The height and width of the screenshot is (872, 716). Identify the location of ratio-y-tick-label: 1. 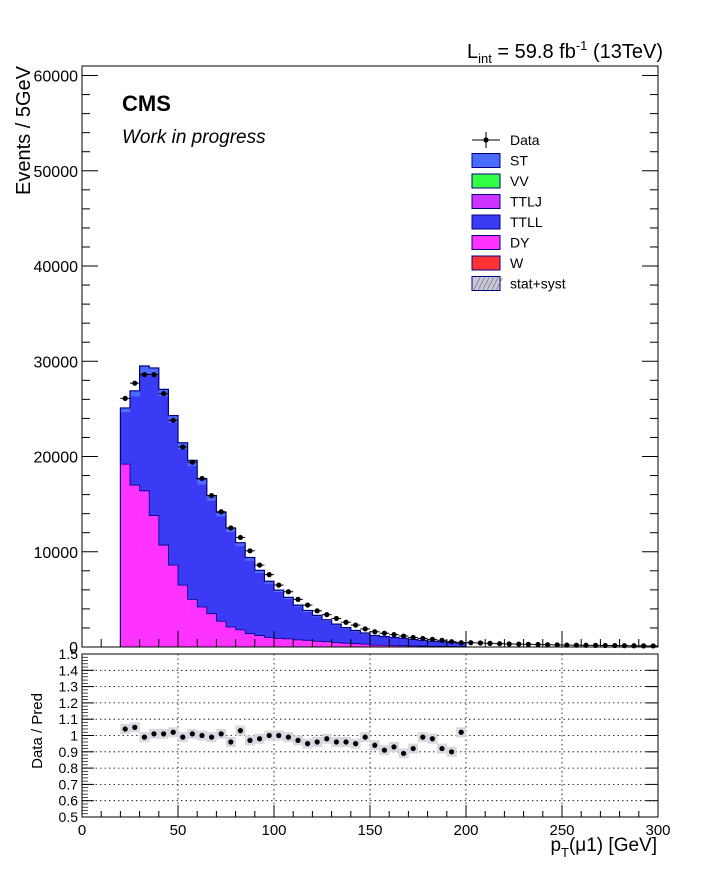
(74, 736).